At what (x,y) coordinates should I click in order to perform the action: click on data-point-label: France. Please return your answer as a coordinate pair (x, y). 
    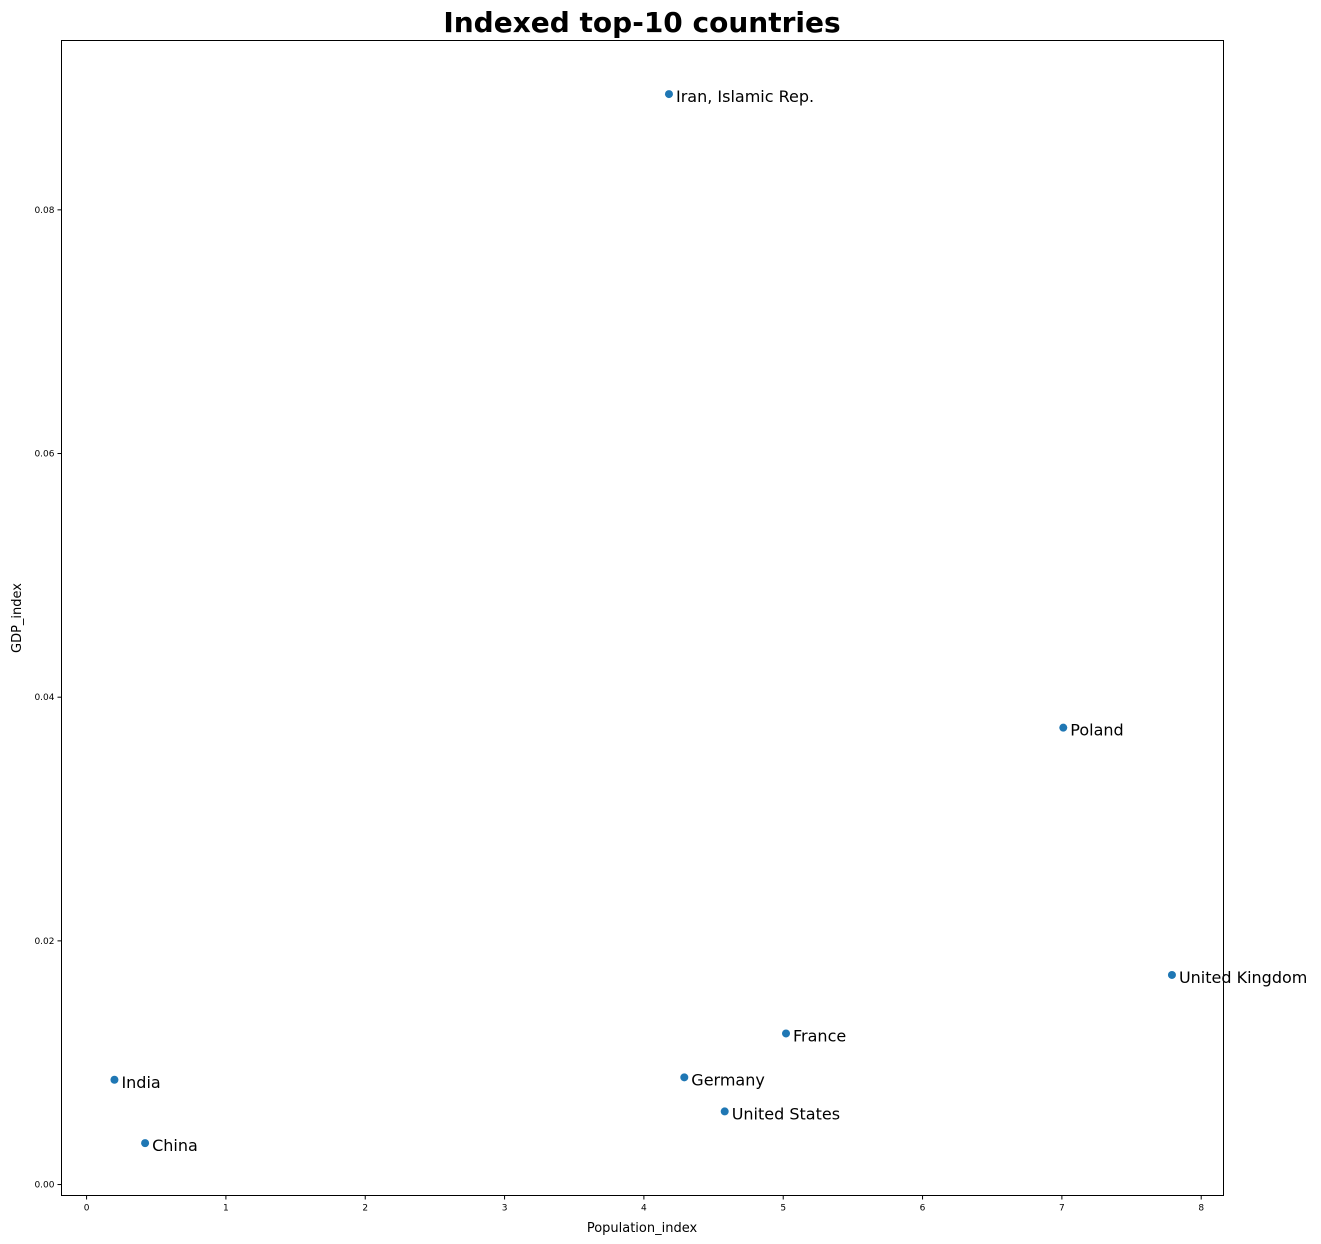
    Looking at the image, I should click on (819, 1035).